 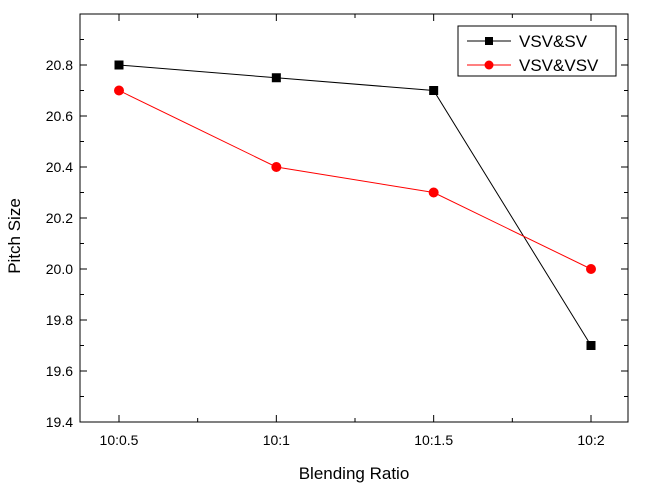 I want to click on legend-item: VSV&VSV, so click(x=533, y=65).